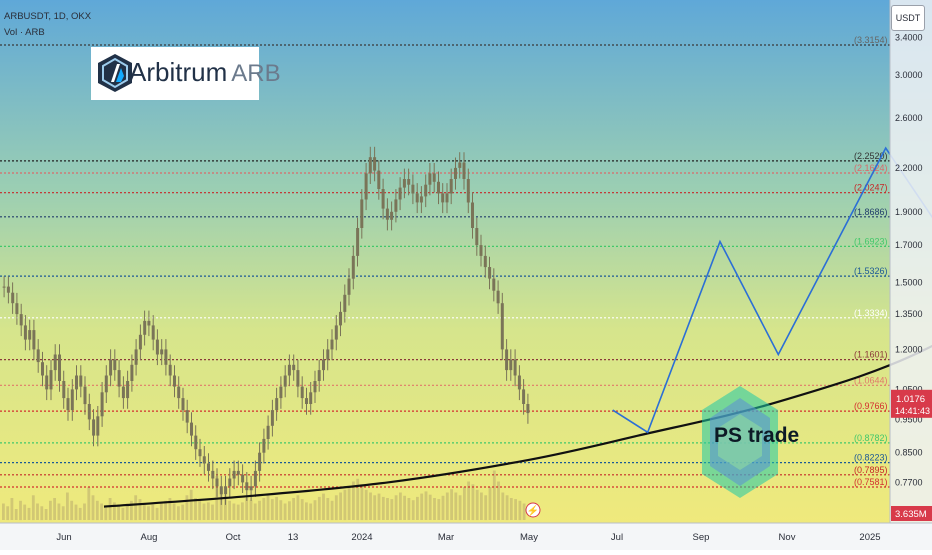 The width and height of the screenshot is (932, 555). What do you see at coordinates (871, 212) in the screenshot?
I see `level-label: (1.8686)` at bounding box center [871, 212].